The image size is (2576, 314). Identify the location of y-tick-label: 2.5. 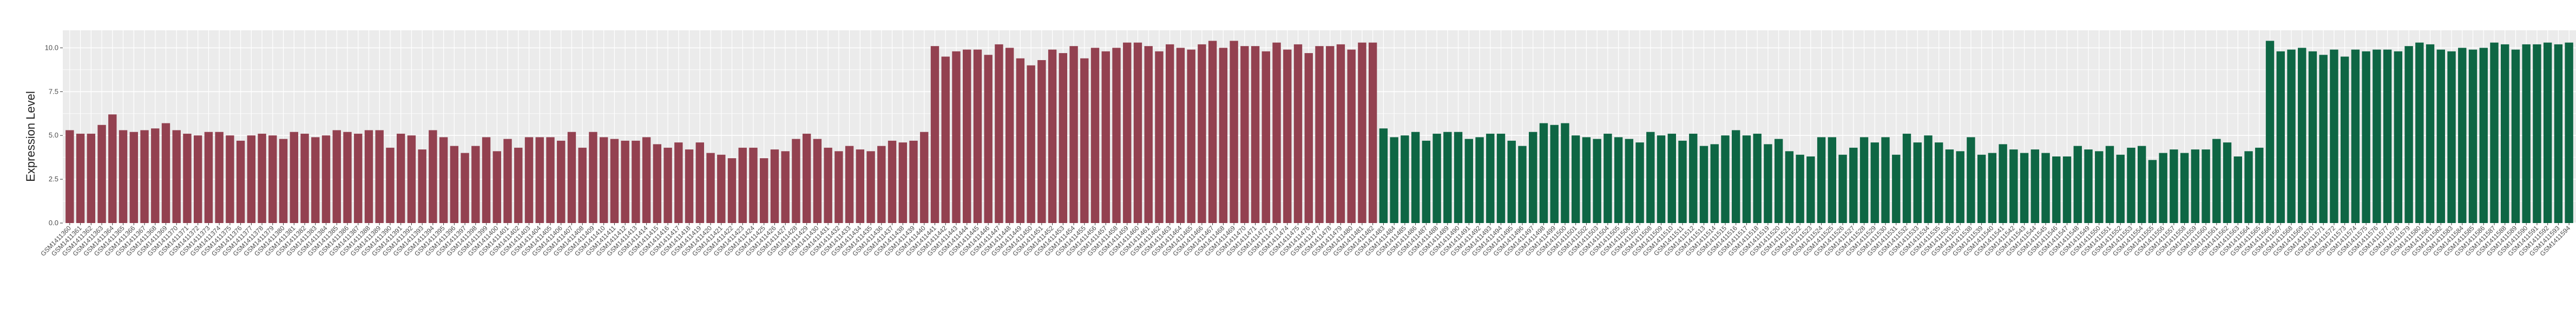
(53, 179).